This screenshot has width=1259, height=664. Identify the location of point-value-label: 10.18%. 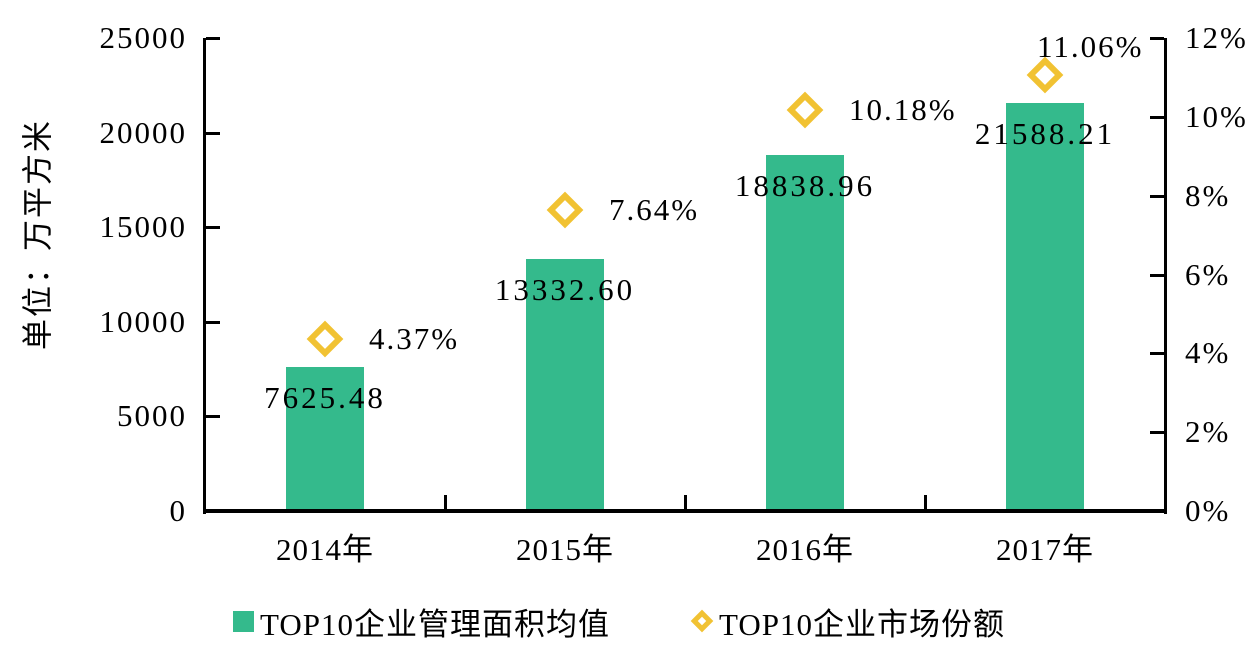
(903, 109).